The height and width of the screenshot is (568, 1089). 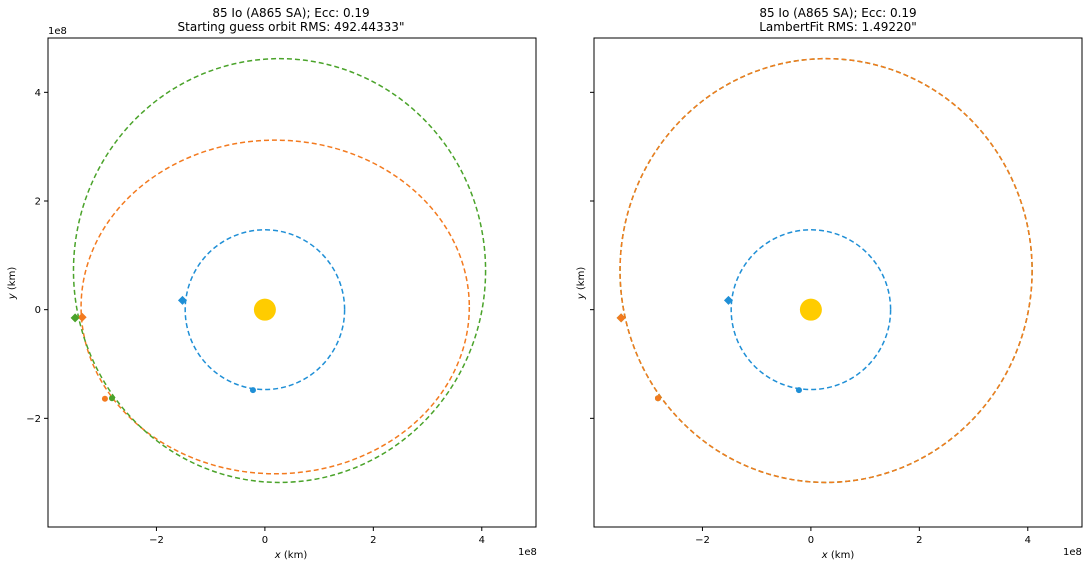 What do you see at coordinates (57, 31) in the screenshot?
I see `left-y-exponent: 1e8` at bounding box center [57, 31].